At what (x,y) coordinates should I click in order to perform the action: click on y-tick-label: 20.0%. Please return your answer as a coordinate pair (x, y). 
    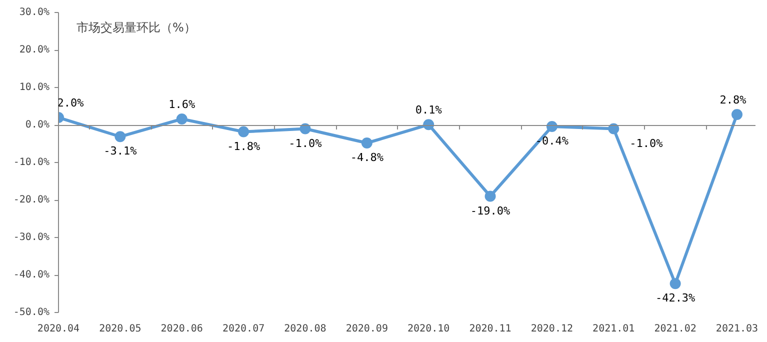
    Looking at the image, I should click on (34, 50).